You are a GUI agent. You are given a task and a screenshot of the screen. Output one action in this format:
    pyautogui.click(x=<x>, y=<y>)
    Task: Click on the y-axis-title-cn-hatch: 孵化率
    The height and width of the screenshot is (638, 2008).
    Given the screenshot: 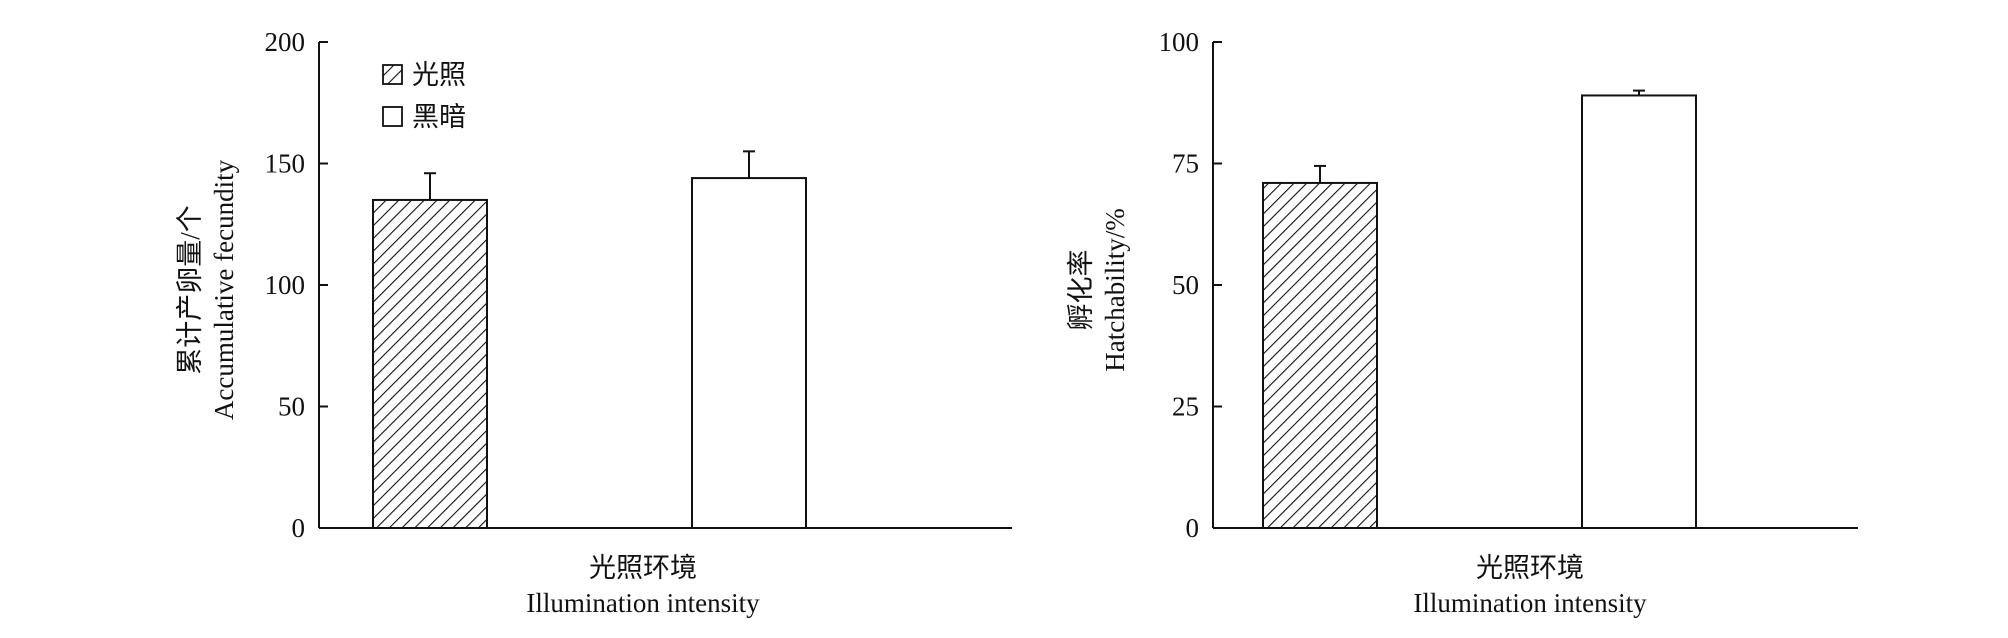 What is the action you would take?
    pyautogui.click(x=1081, y=290)
    